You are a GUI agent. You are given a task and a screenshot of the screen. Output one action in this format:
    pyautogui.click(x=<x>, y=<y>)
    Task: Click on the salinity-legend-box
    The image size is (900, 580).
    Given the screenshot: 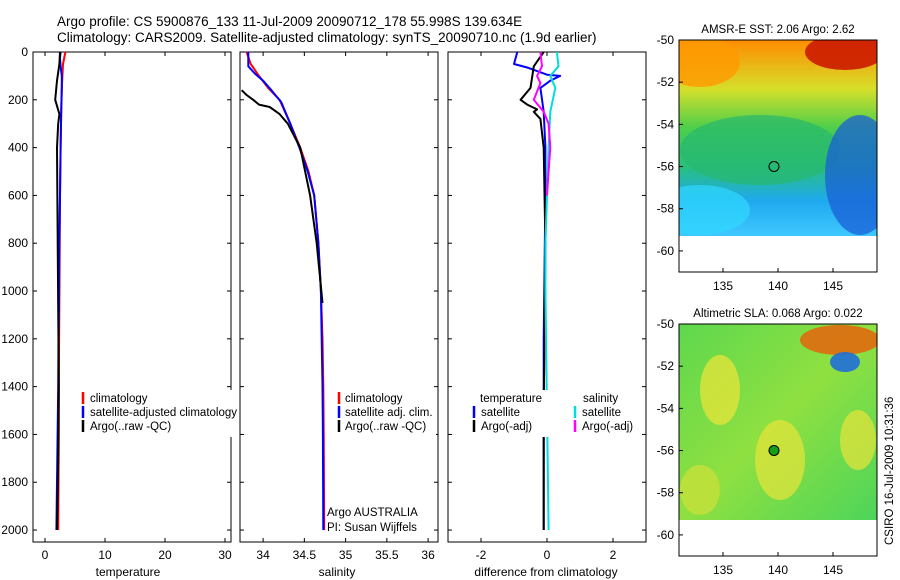 What is the action you would take?
    pyautogui.click(x=384, y=413)
    